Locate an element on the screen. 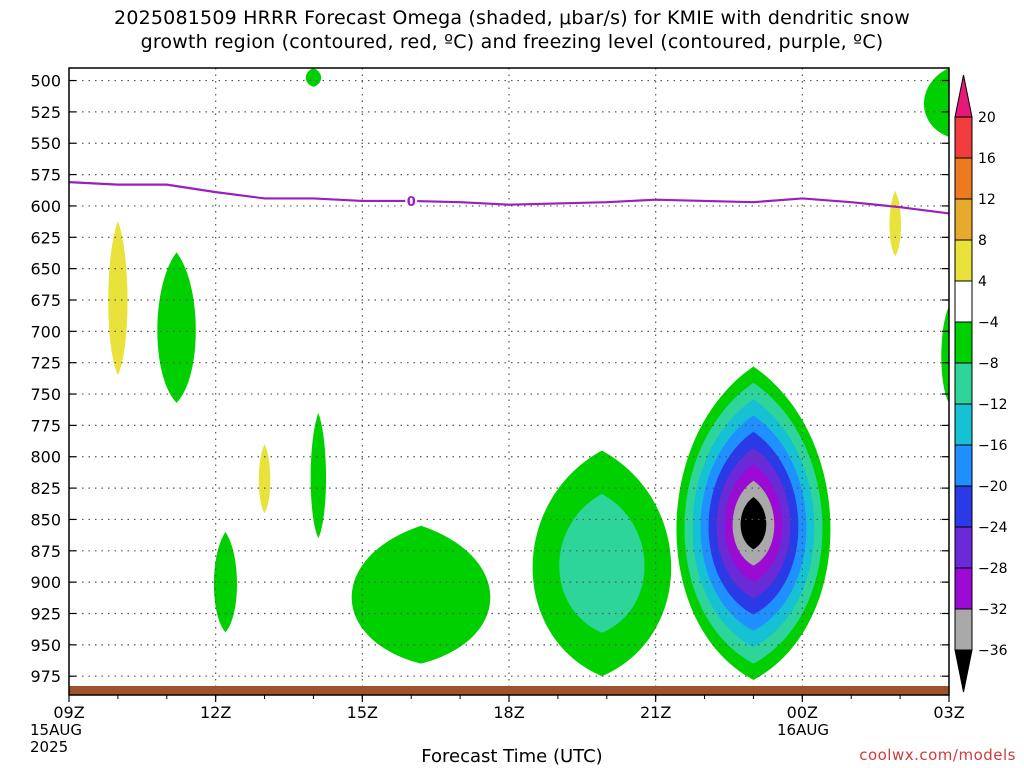 This screenshot has width=1024, height=768. y-tick-label: 850 is located at coordinates (45, 519).